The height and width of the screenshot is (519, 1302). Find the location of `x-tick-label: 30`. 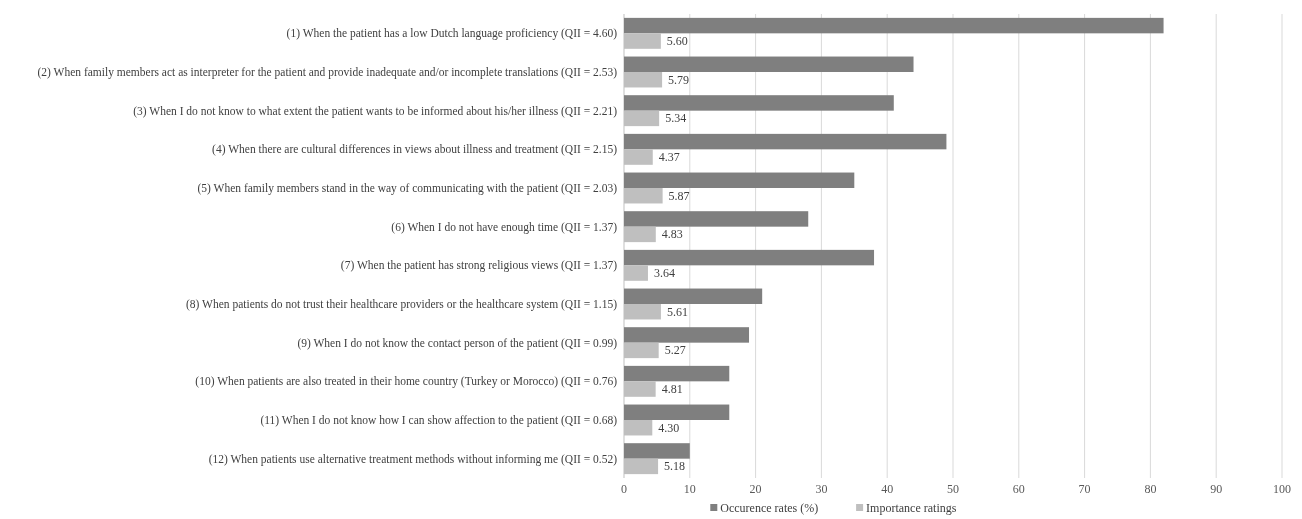

x-tick-label: 30 is located at coordinates (821, 489).